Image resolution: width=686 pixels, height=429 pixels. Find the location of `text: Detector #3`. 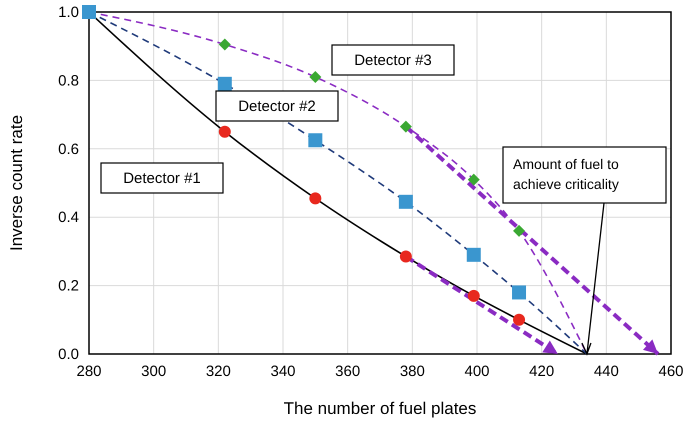

text: Detector #3 is located at coordinates (393, 60).